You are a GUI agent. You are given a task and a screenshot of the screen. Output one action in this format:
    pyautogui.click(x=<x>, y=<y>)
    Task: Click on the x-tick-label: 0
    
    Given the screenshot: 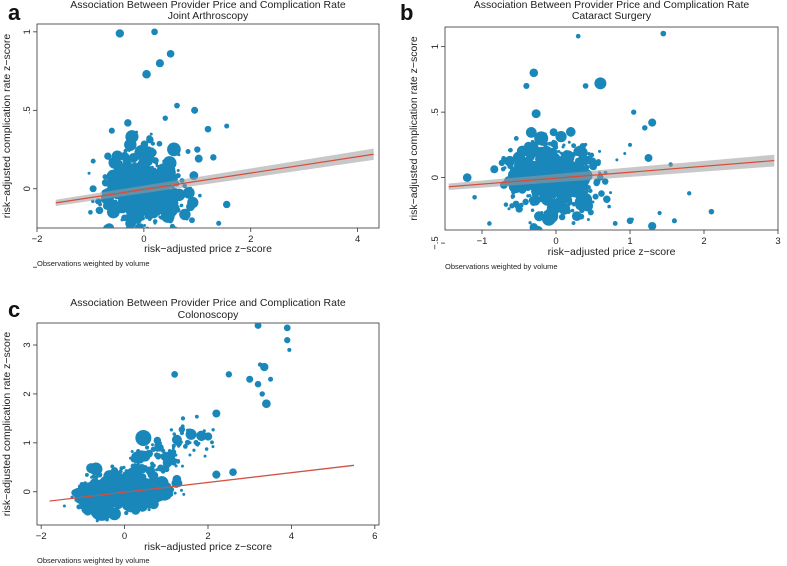 What is the action you would take?
    pyautogui.click(x=124, y=536)
    